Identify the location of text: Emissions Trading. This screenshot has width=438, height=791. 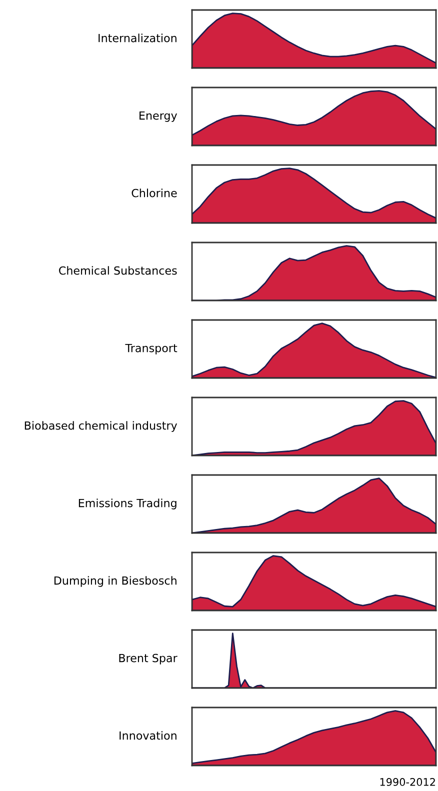
(127, 504).